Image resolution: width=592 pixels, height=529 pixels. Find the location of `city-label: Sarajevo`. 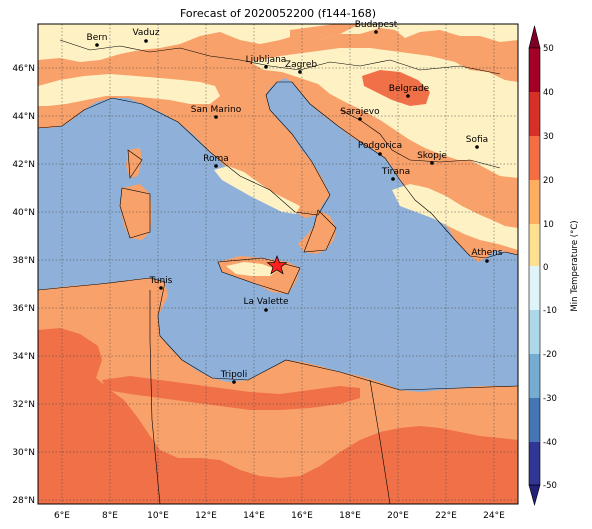

city-label: Sarajevo is located at coordinates (360, 112).